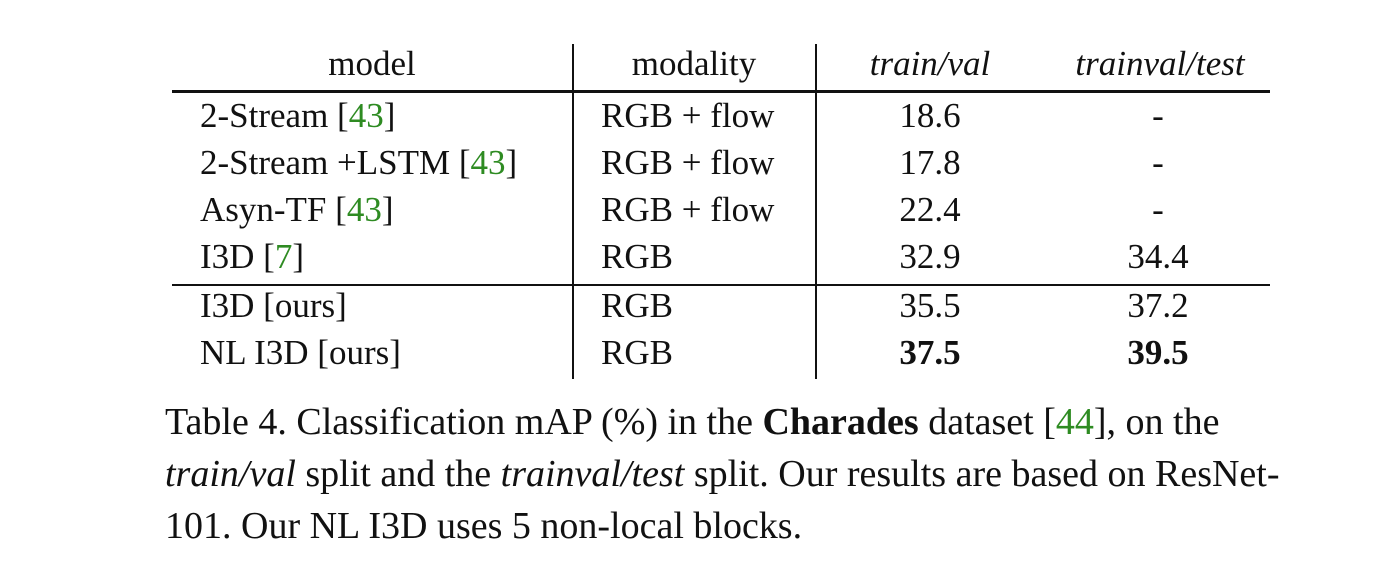  What do you see at coordinates (637, 256) in the screenshot?
I see `row-4-modality: RGB` at bounding box center [637, 256].